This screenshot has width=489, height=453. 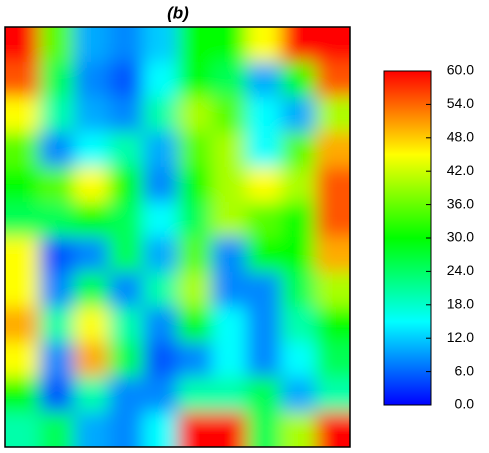 I want to click on colorbar-tick-label: 24.0, so click(x=460, y=270).